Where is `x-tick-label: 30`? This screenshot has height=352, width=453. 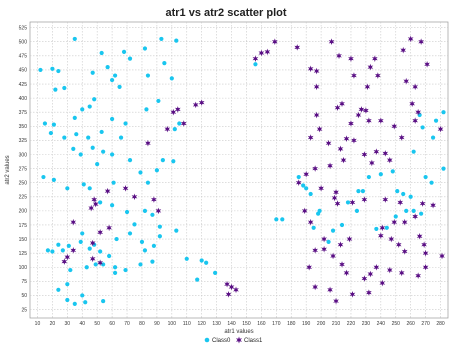
x-tick-label: 30 is located at coordinates (68, 324).